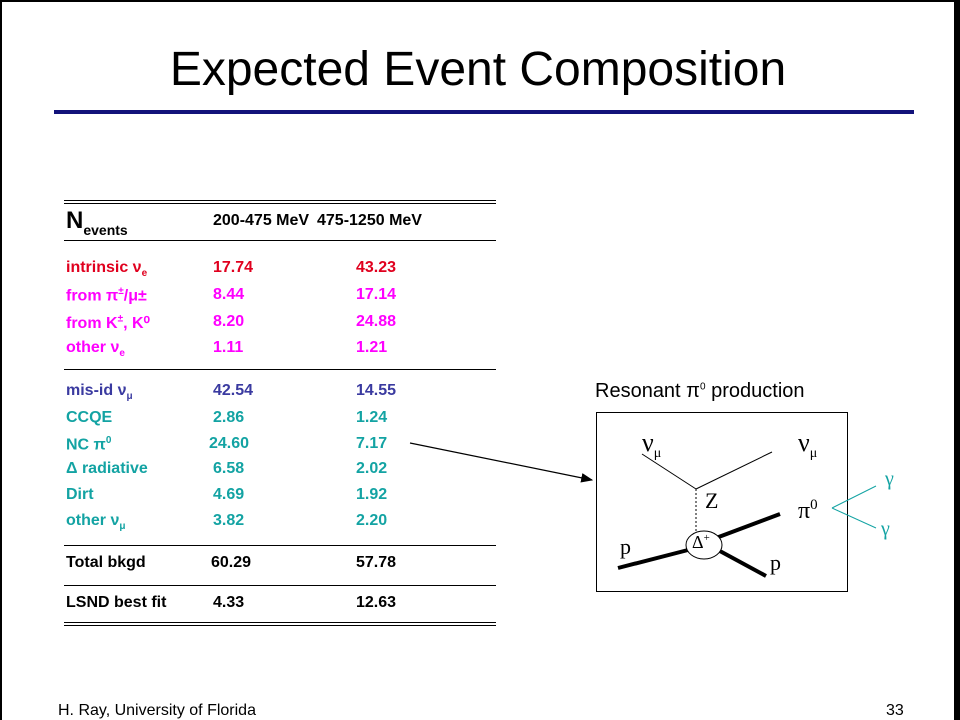 Image resolution: width=960 pixels, height=720 pixels. I want to click on row-value-col1: 8.44, so click(229, 294).